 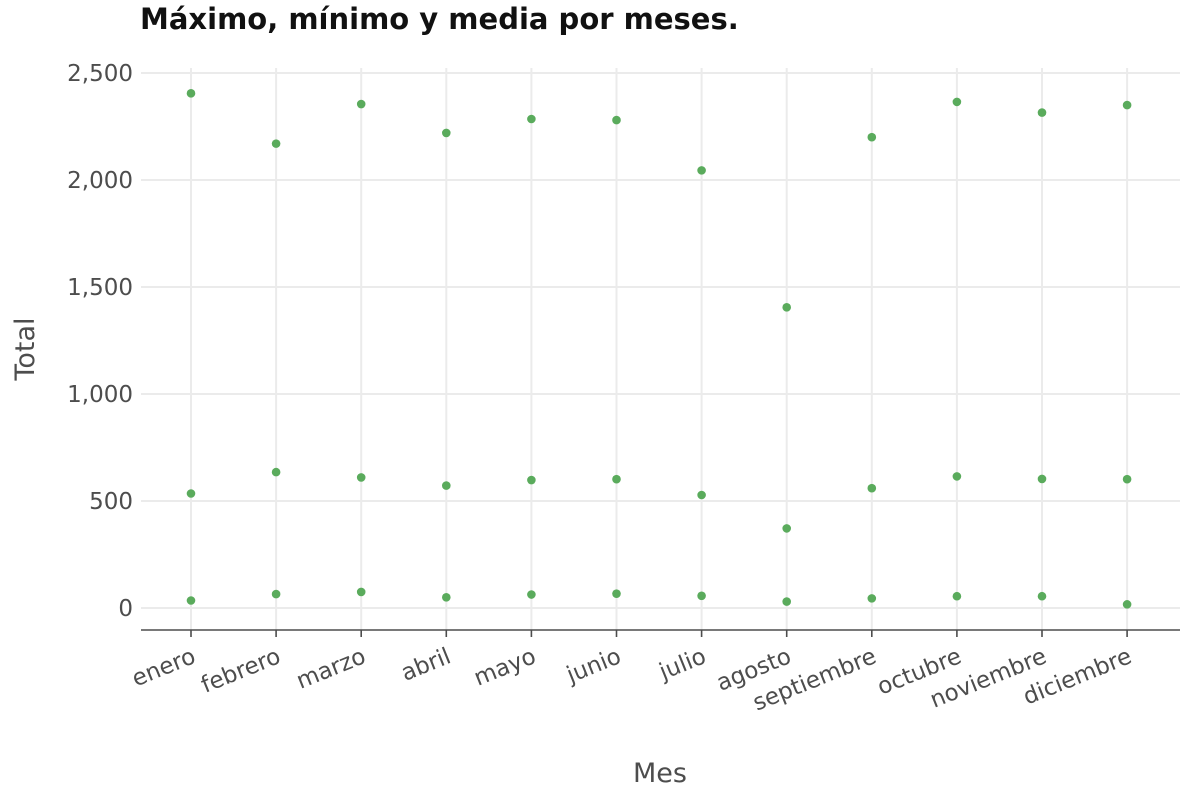 What do you see at coordinates (660, 773) in the screenshot?
I see `x-axis-label: Mes` at bounding box center [660, 773].